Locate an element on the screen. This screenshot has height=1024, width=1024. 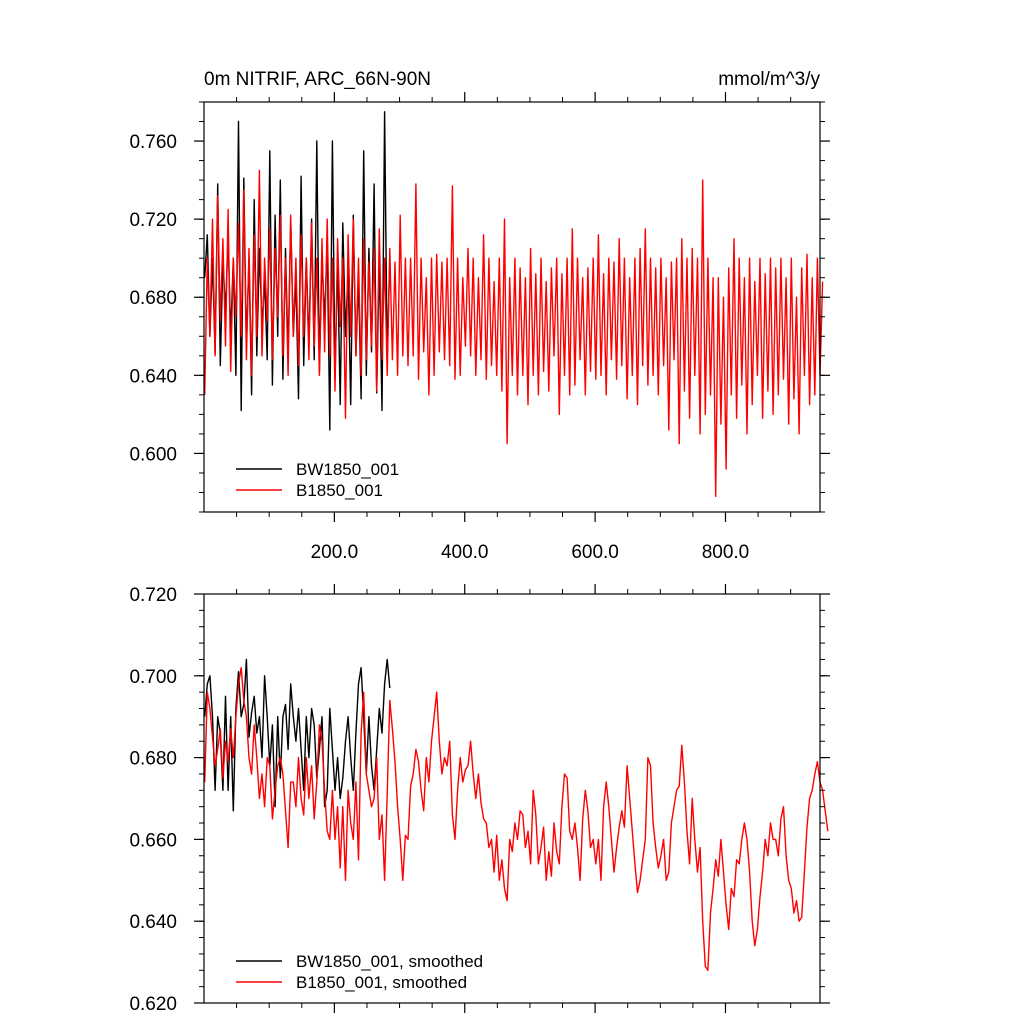
bottom-plot-legend: BW1850_001, smoothed B1850_001, smoothed is located at coordinates (359, 972).